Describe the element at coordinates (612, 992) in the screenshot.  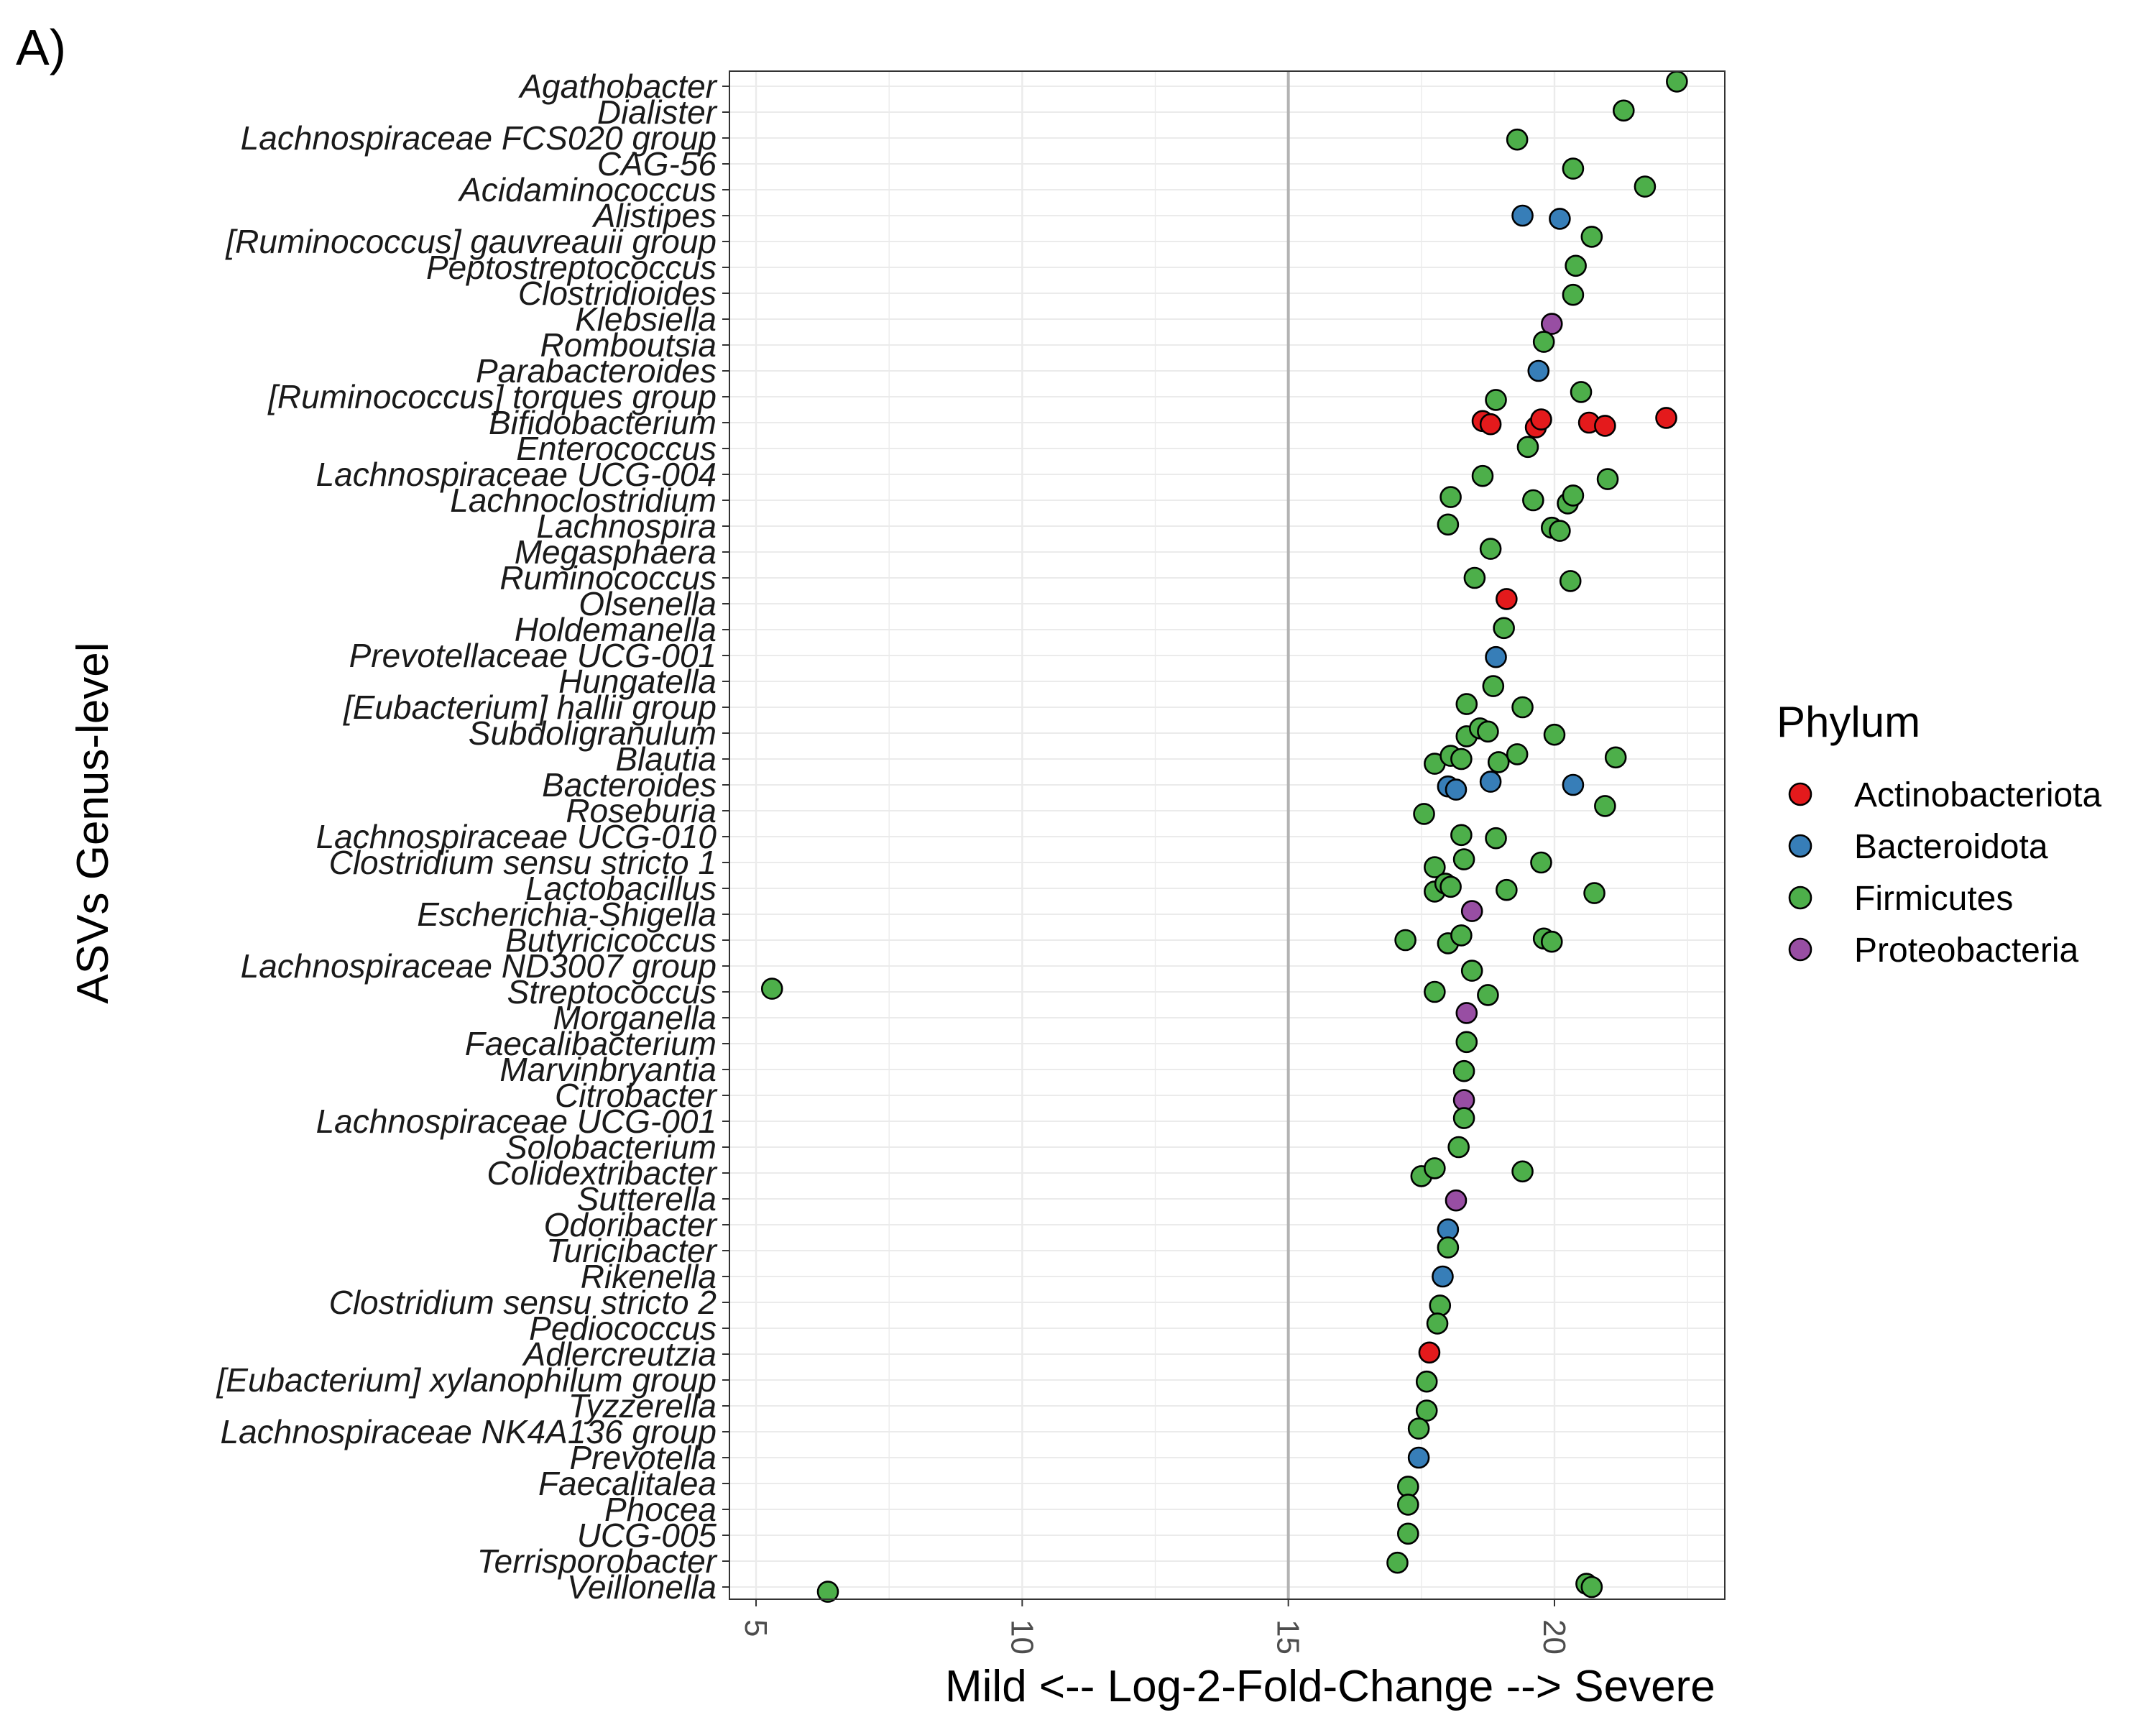
I see `y-tick-label: Streptococcus` at that location.